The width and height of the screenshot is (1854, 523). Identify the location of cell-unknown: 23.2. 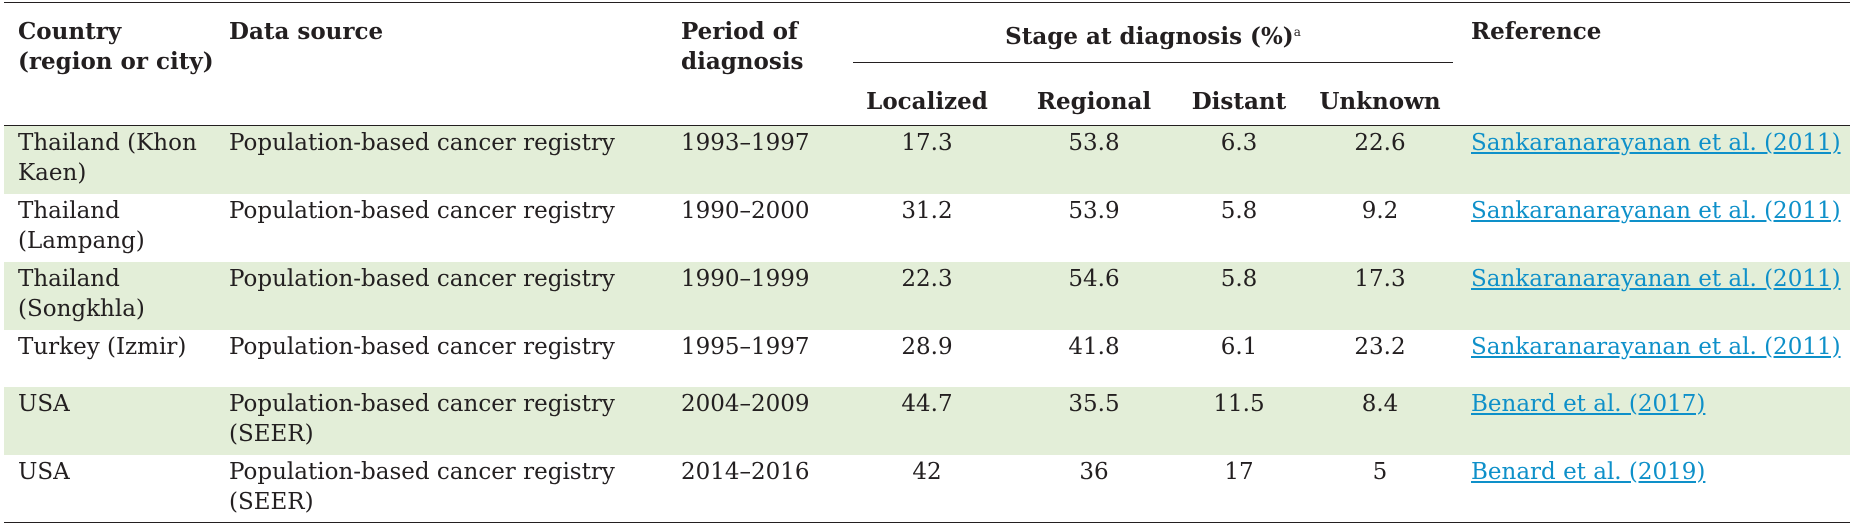
(1380, 346).